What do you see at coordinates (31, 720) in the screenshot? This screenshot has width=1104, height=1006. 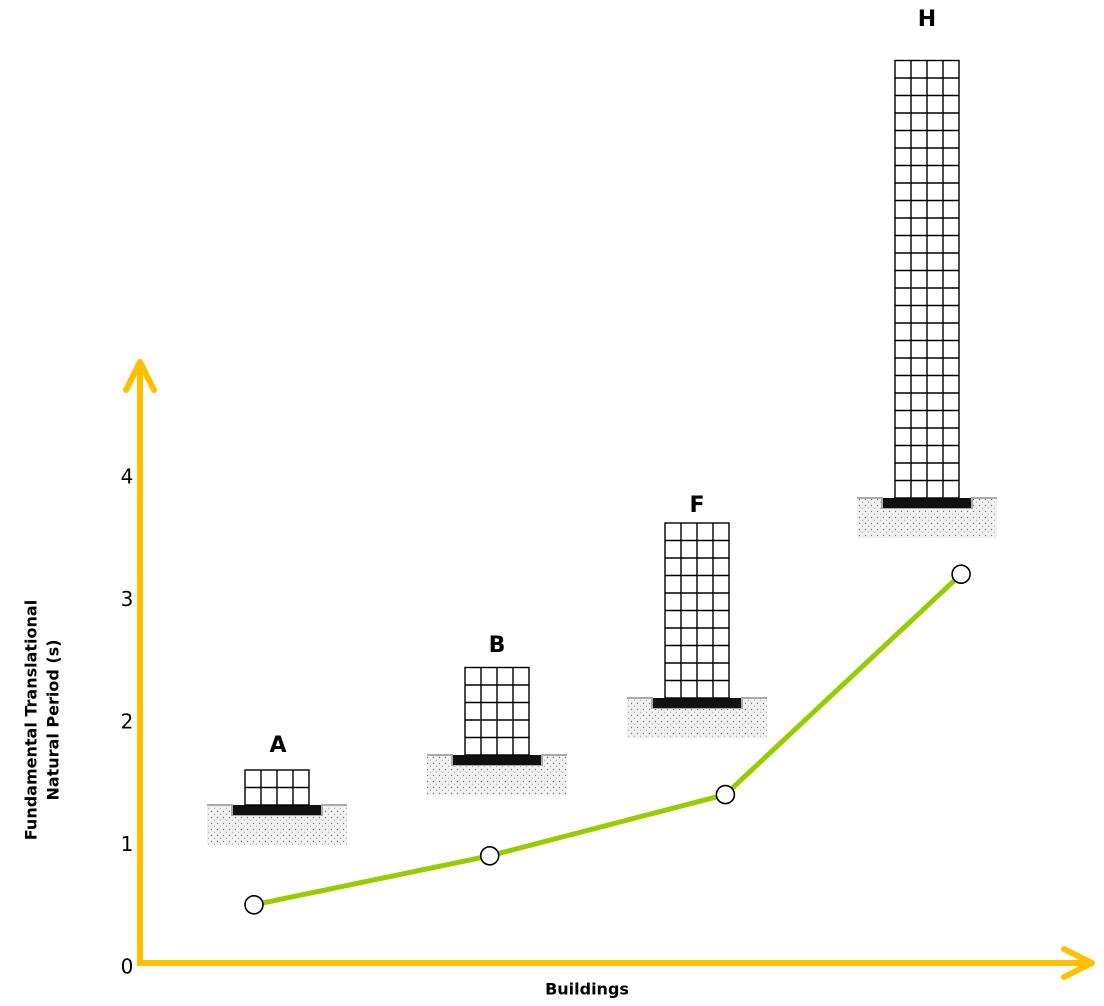 I see `y-axis-label-line: Fundamental Translational` at bounding box center [31, 720].